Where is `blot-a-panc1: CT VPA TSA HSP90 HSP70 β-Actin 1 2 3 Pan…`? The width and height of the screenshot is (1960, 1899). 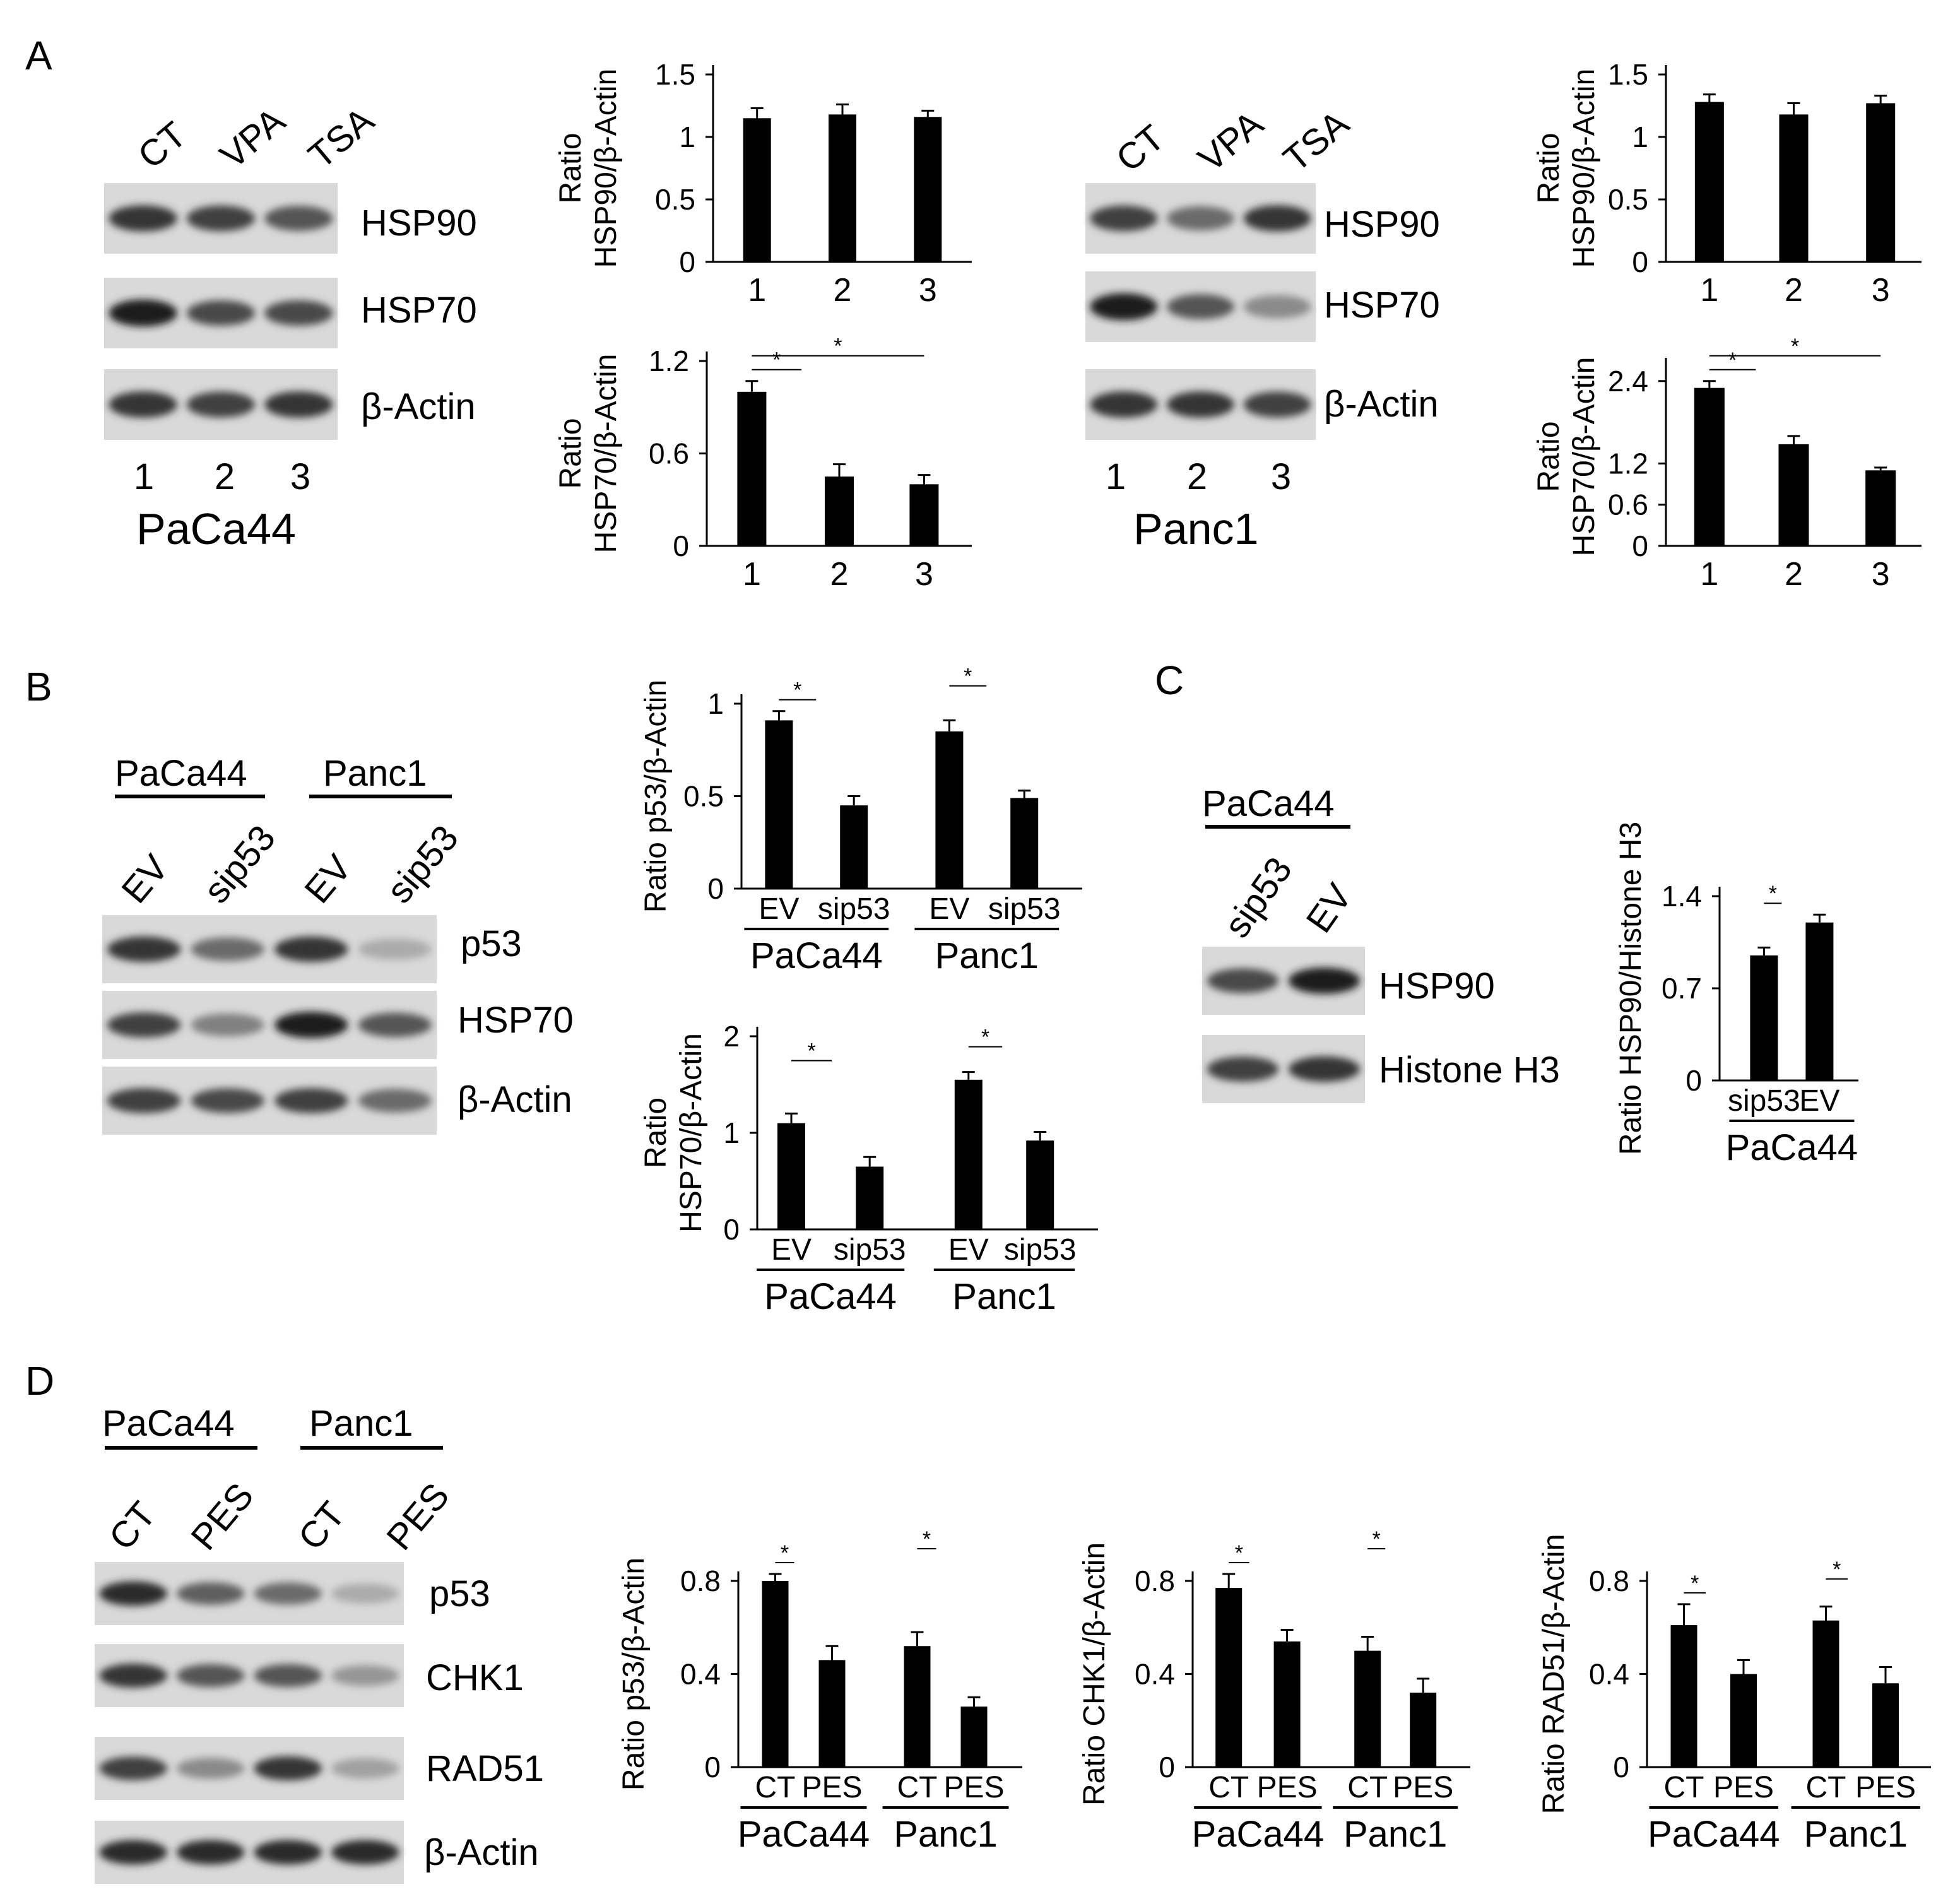
blot-a-panc1: CT VPA TSA HSP90 HSP70 β-Actin 1 2 3 Pan… is located at coordinates (1263, 327).